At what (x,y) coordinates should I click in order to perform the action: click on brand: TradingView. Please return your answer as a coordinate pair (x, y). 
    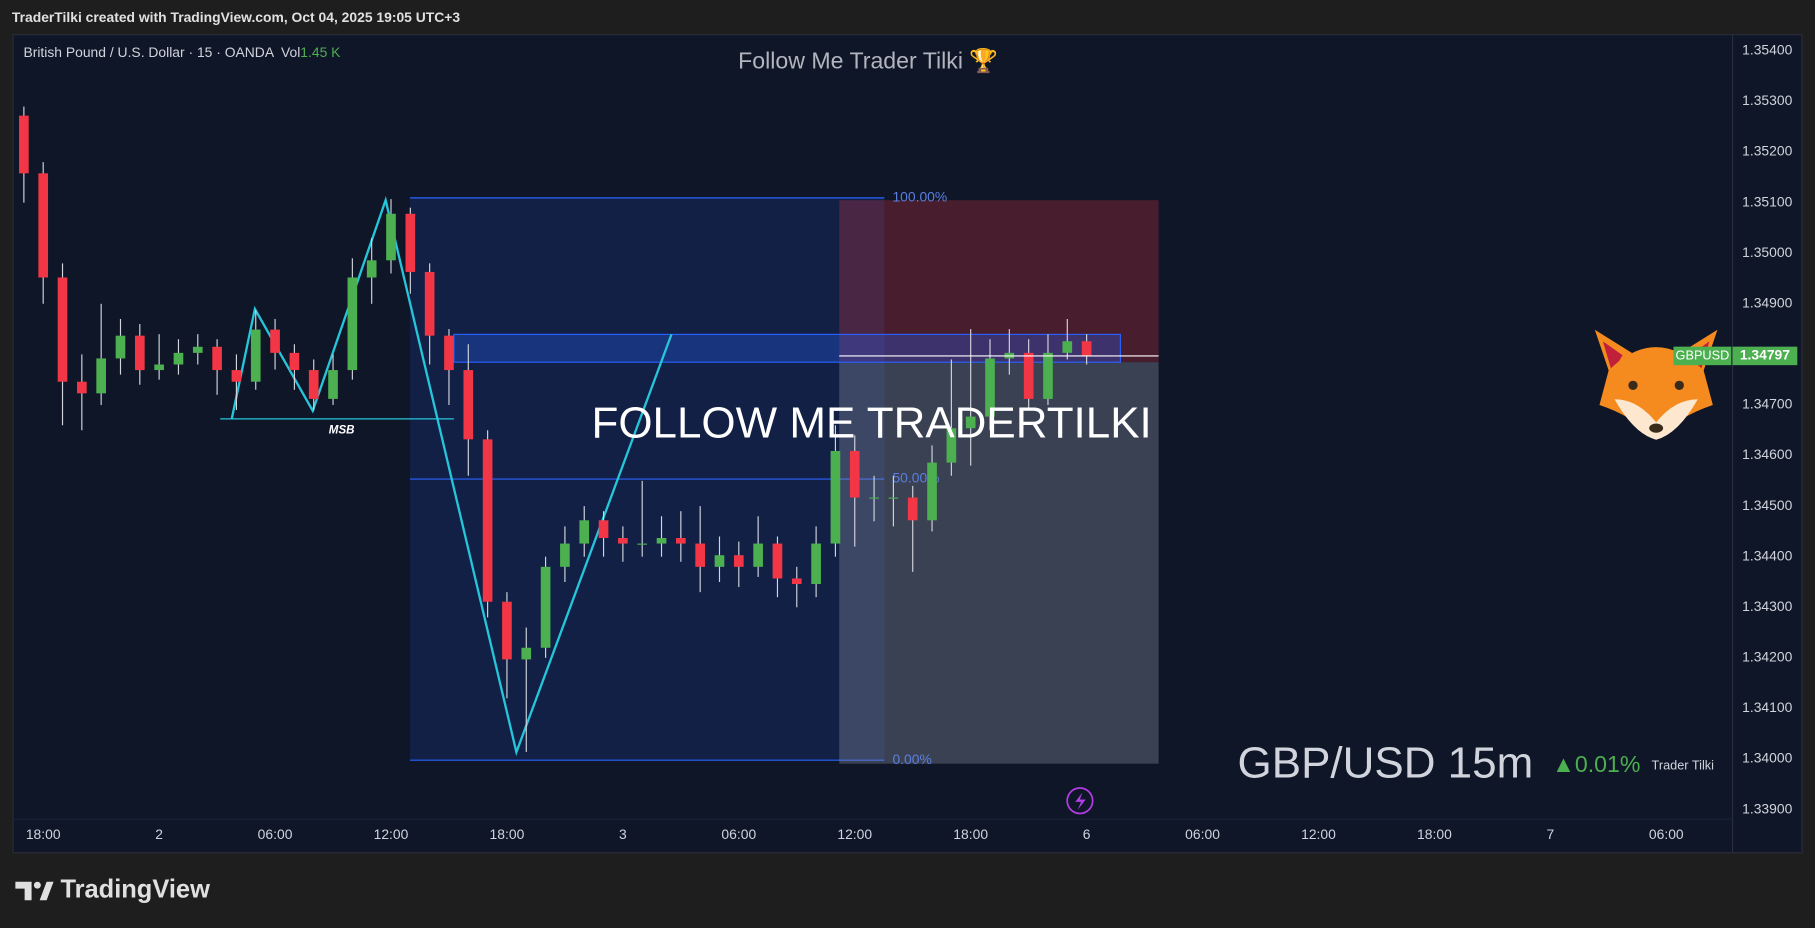
    Looking at the image, I should click on (135, 890).